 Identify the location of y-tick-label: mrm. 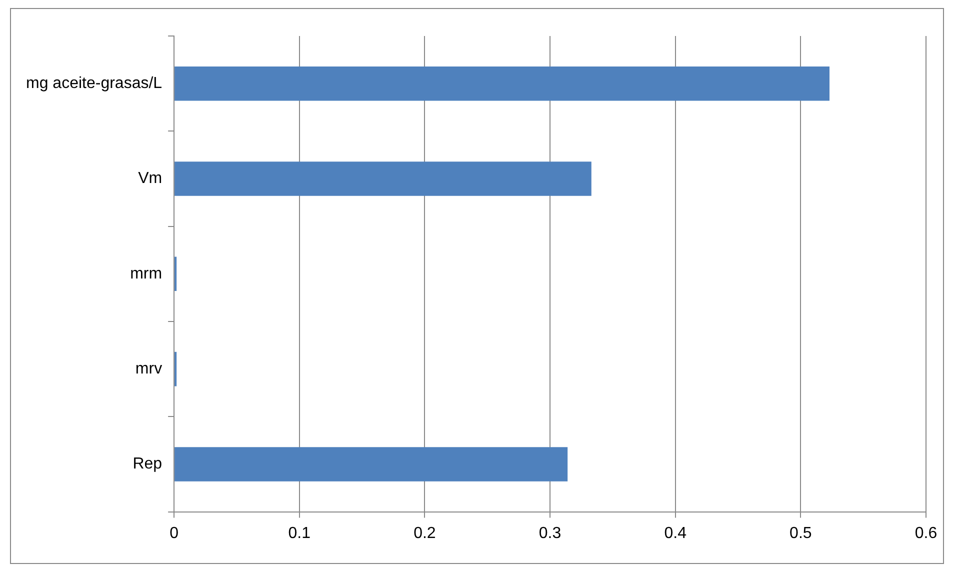
(146, 273).